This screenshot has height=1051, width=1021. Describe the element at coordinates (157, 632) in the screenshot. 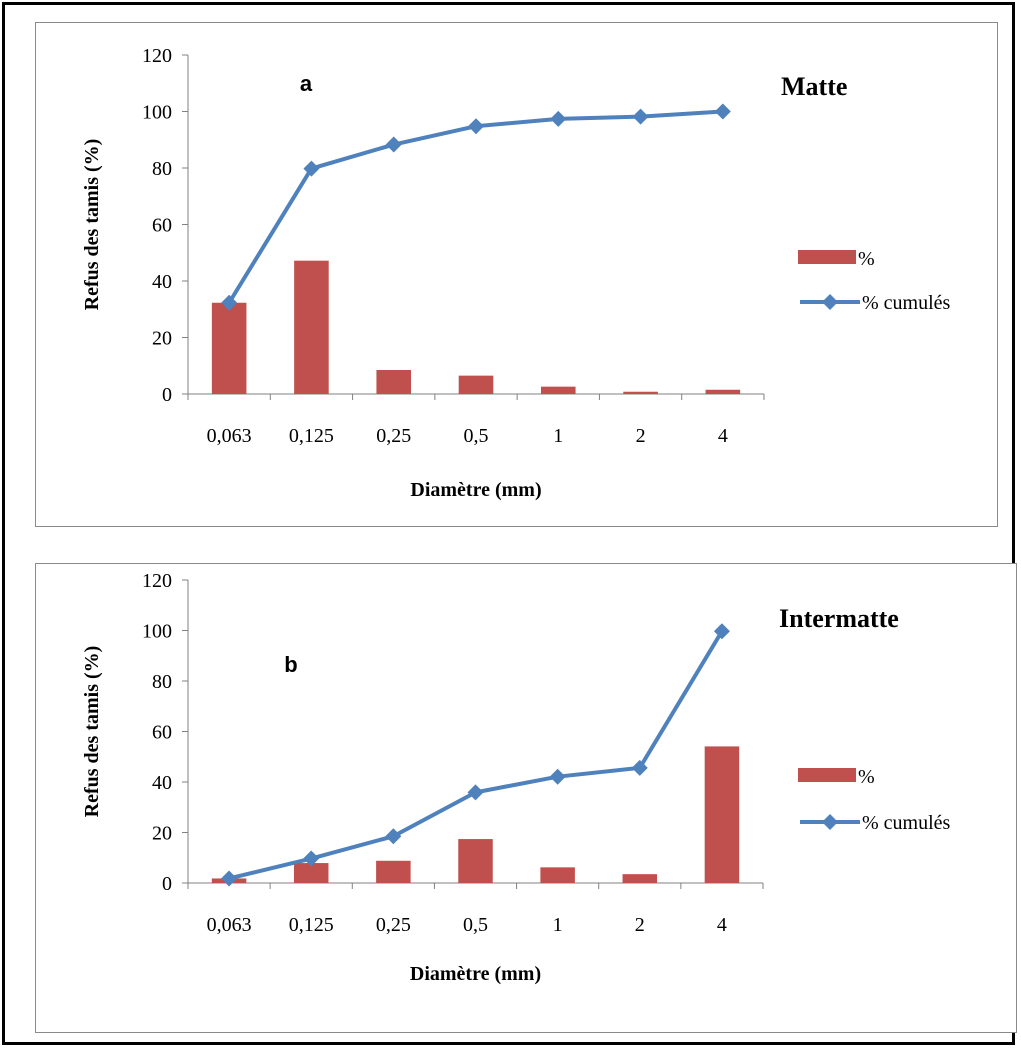

I see `chart-b-y-tick-label: 100` at that location.